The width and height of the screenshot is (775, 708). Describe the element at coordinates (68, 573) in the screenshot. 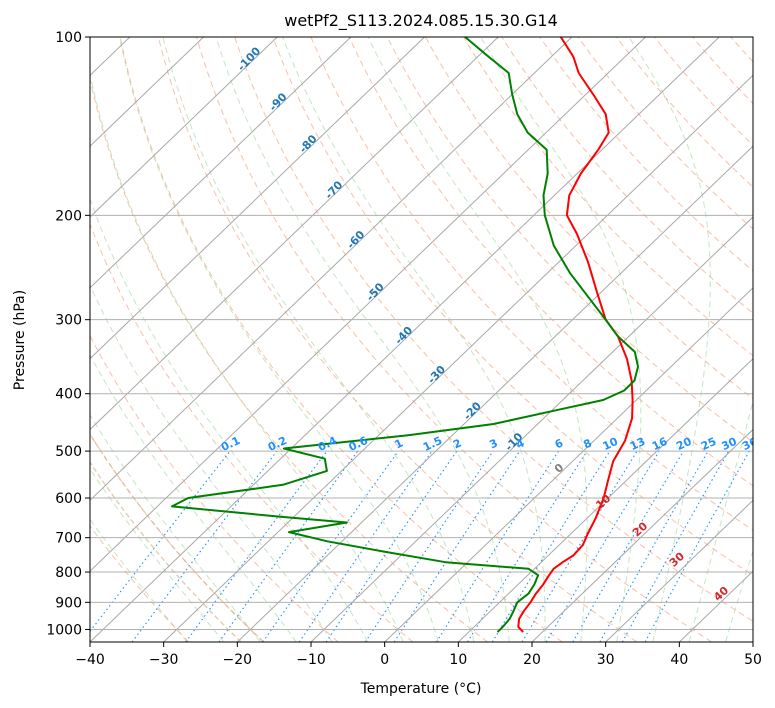

I see `y-tick-label: 800` at that location.